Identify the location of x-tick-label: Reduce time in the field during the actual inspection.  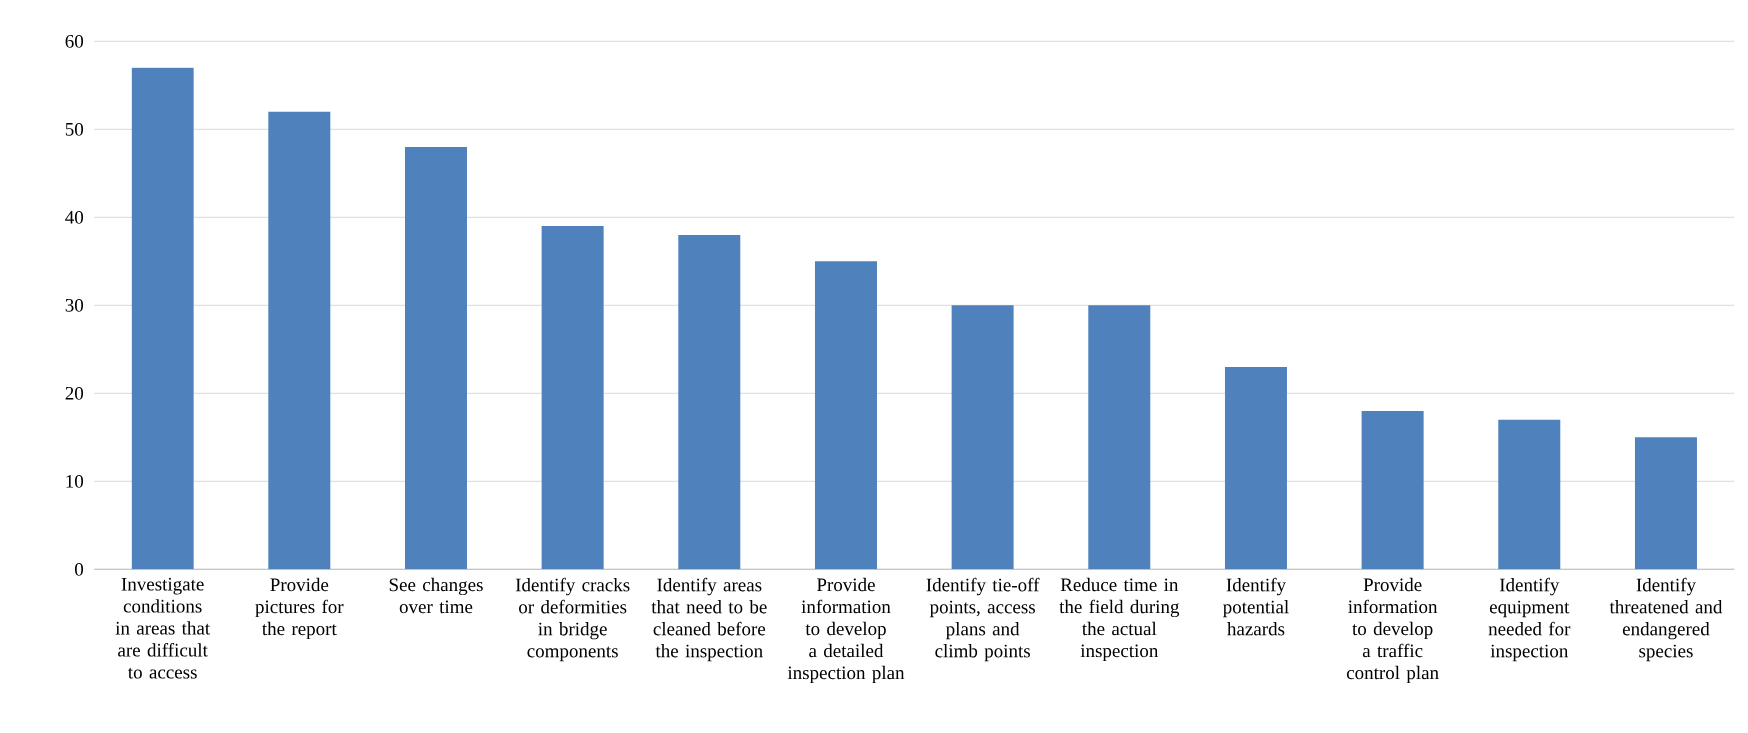
(1119, 619).